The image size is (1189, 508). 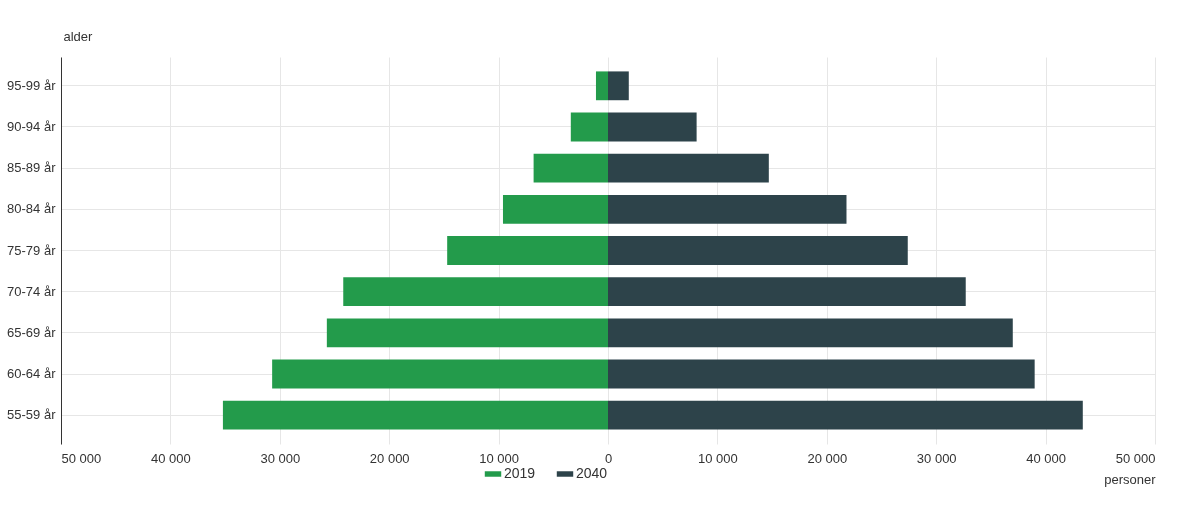 I want to click on y-tick-label: 55-59 år, so click(x=32, y=415).